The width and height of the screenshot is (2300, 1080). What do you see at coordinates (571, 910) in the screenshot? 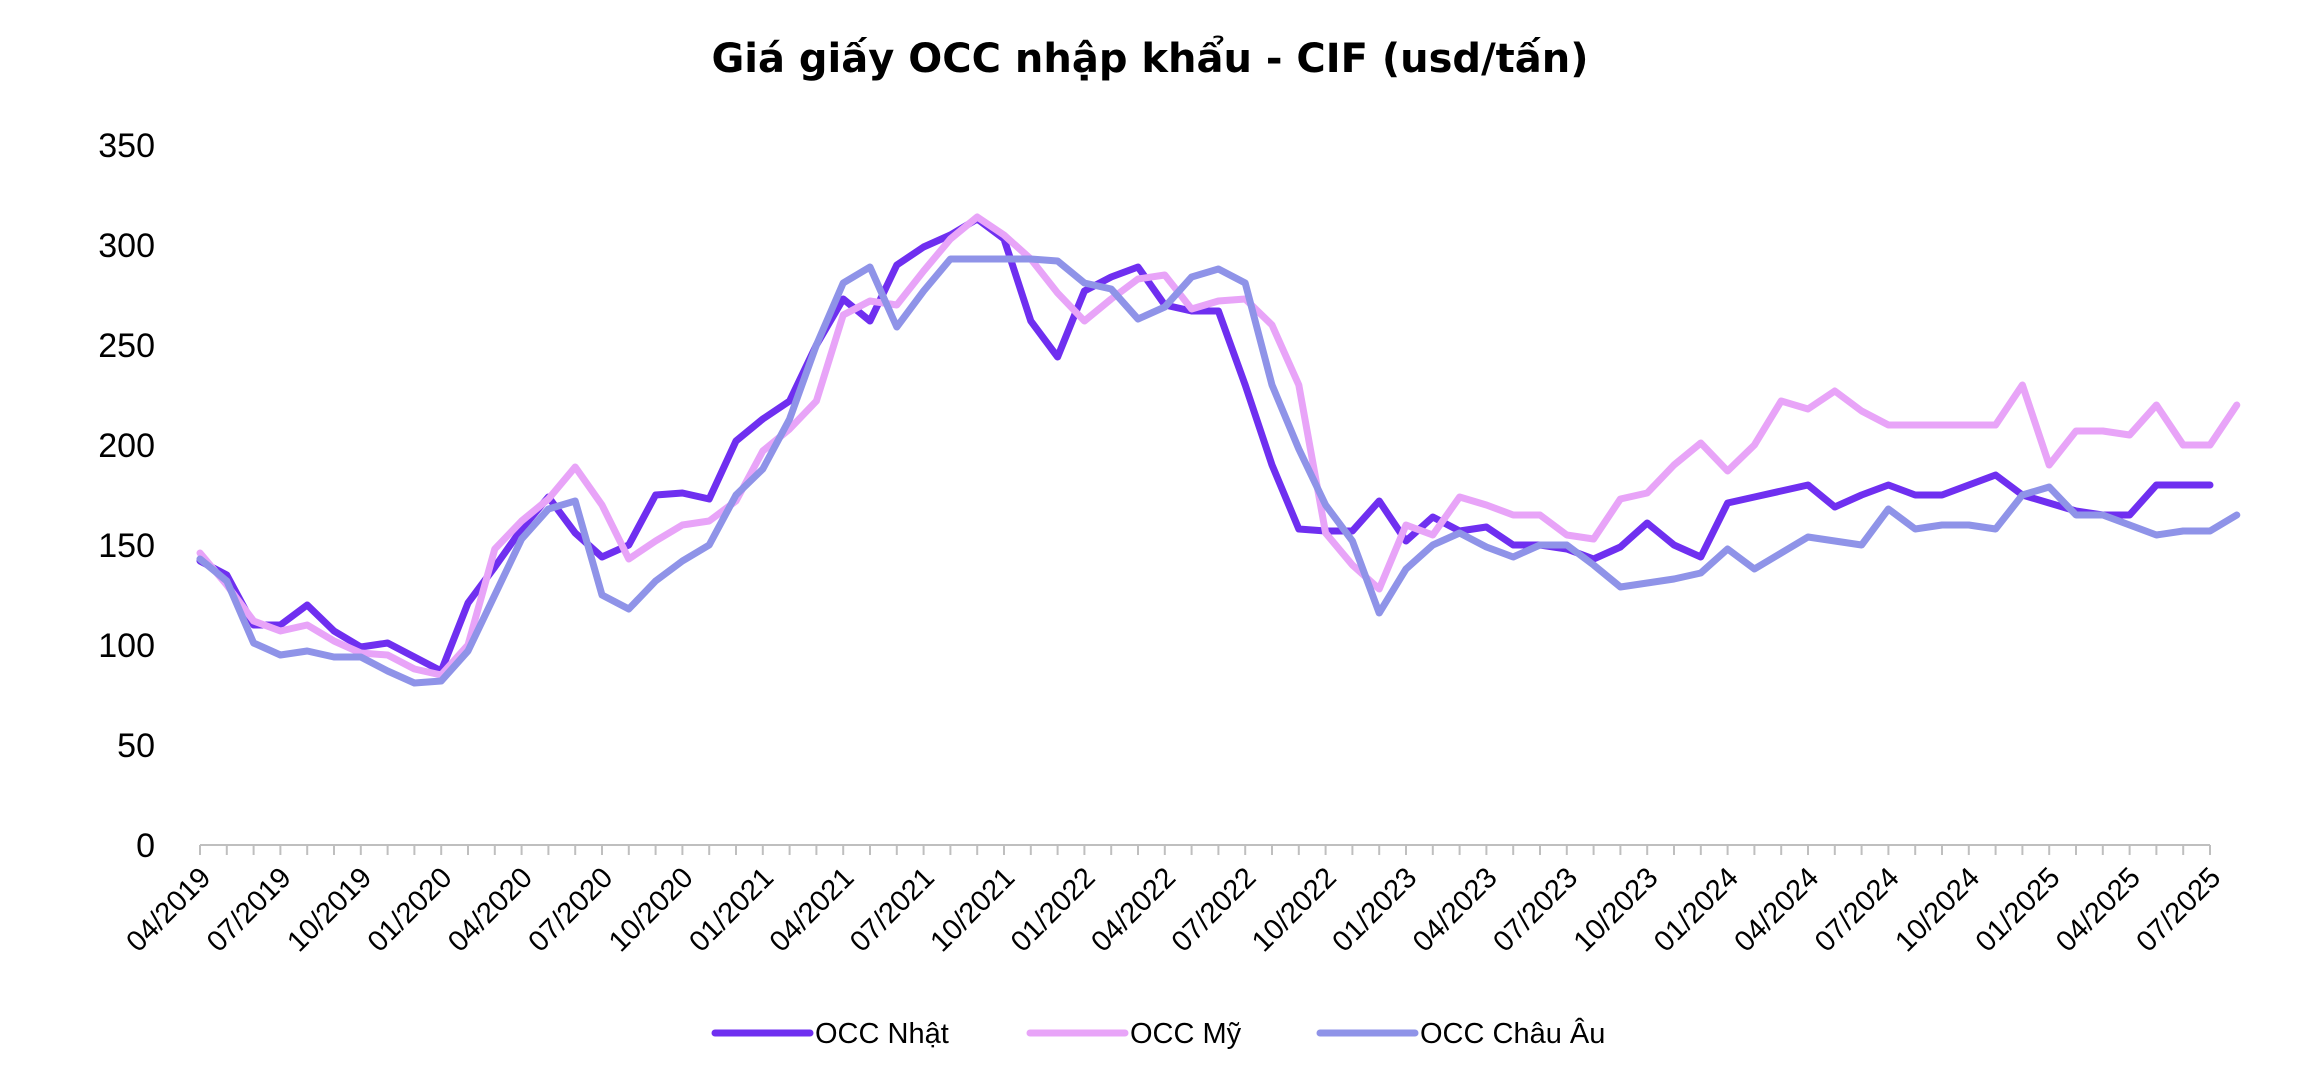
I see `x-tick-label: 07/2020` at bounding box center [571, 910].